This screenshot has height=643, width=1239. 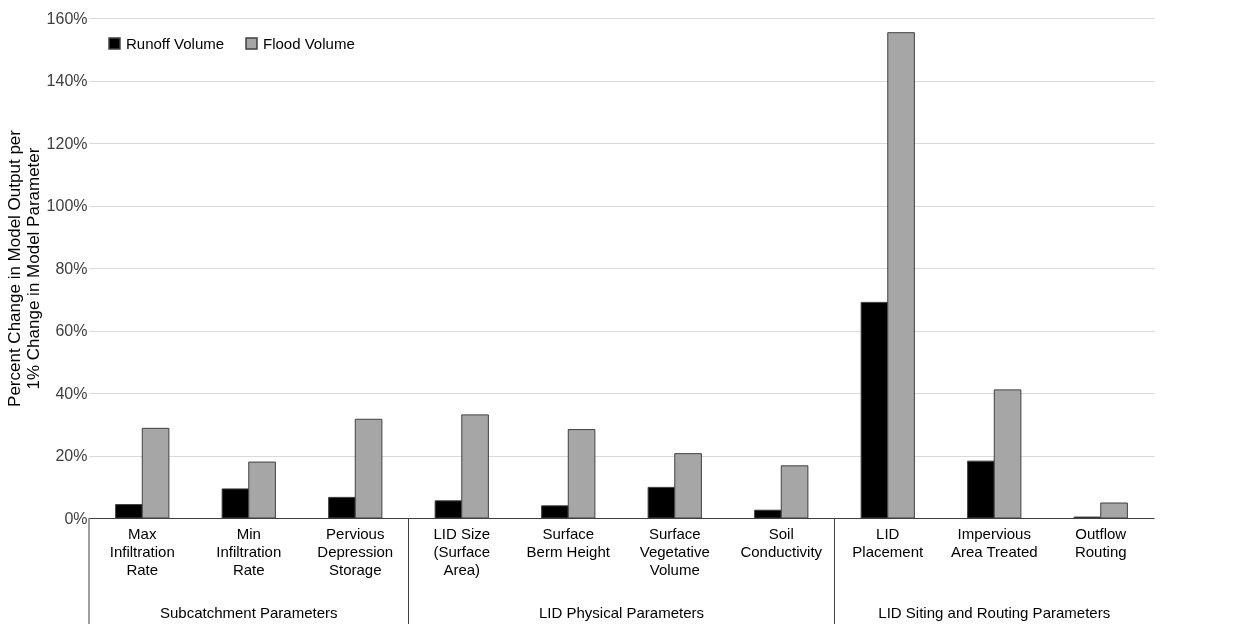 What do you see at coordinates (71, 330) in the screenshot?
I see `y-tick-label: 60%` at bounding box center [71, 330].